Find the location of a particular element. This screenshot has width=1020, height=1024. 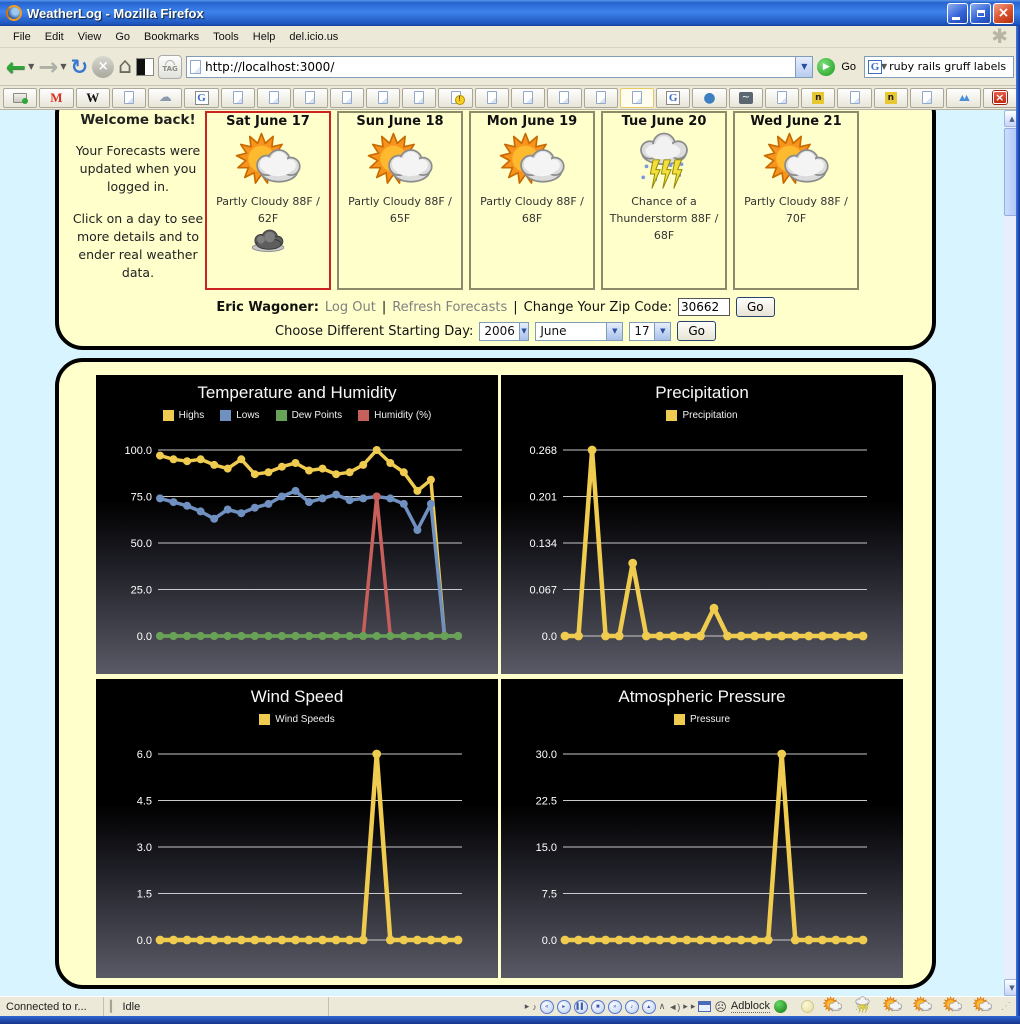

bookmark-gmail-icon: M is located at coordinates (56, 97).